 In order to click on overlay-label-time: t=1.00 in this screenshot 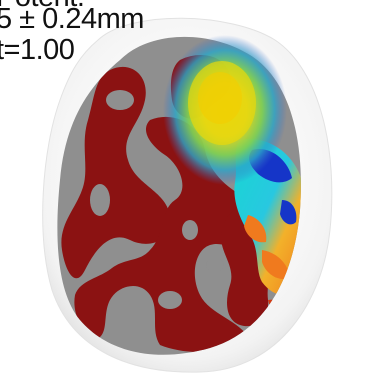, I will do `click(37, 50)`.